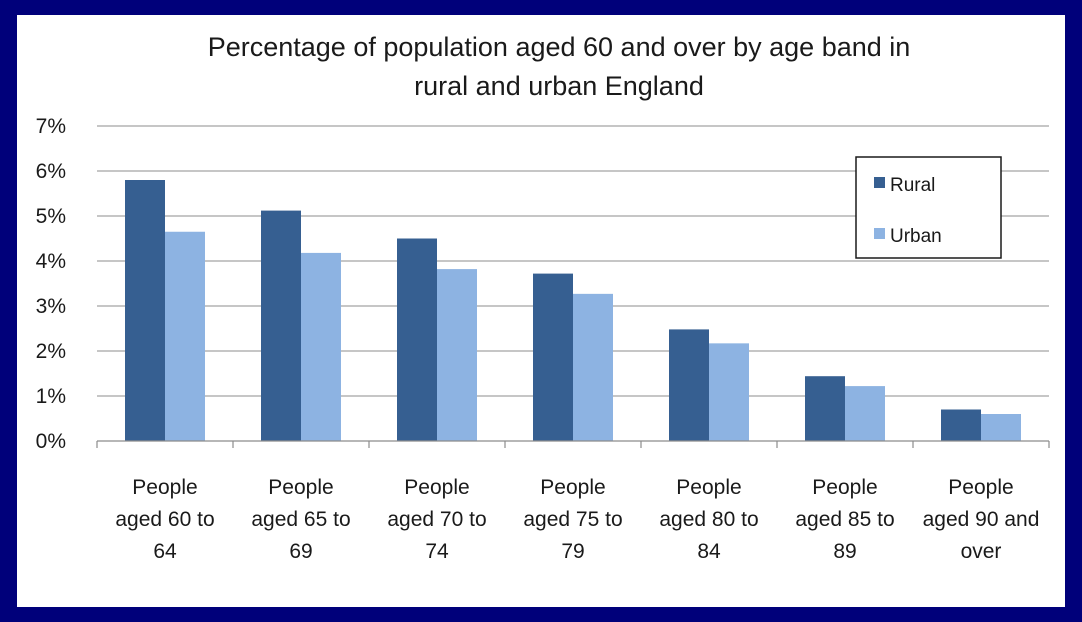  I want to click on x-category-label: aged 80 to, so click(708, 519).